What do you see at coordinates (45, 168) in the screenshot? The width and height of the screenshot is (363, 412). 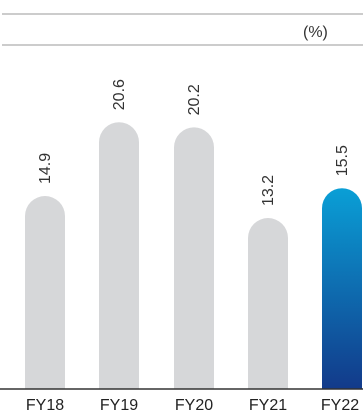 I see `value-label-fy18: 14.9` at bounding box center [45, 168].